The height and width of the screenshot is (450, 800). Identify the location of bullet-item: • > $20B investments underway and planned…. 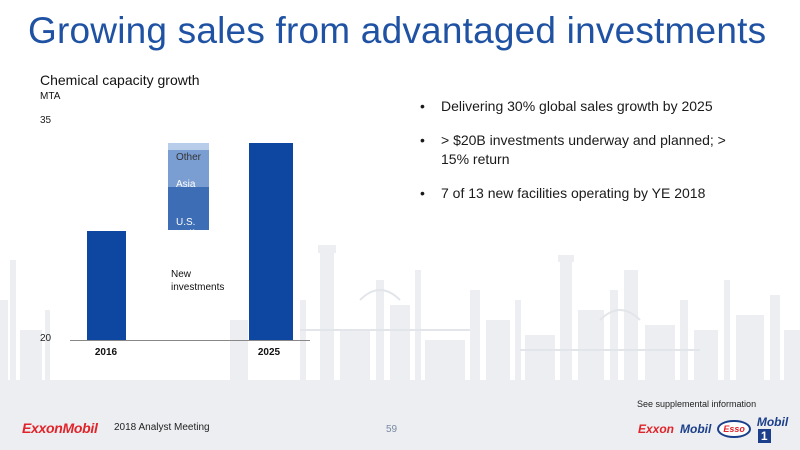
(585, 150).